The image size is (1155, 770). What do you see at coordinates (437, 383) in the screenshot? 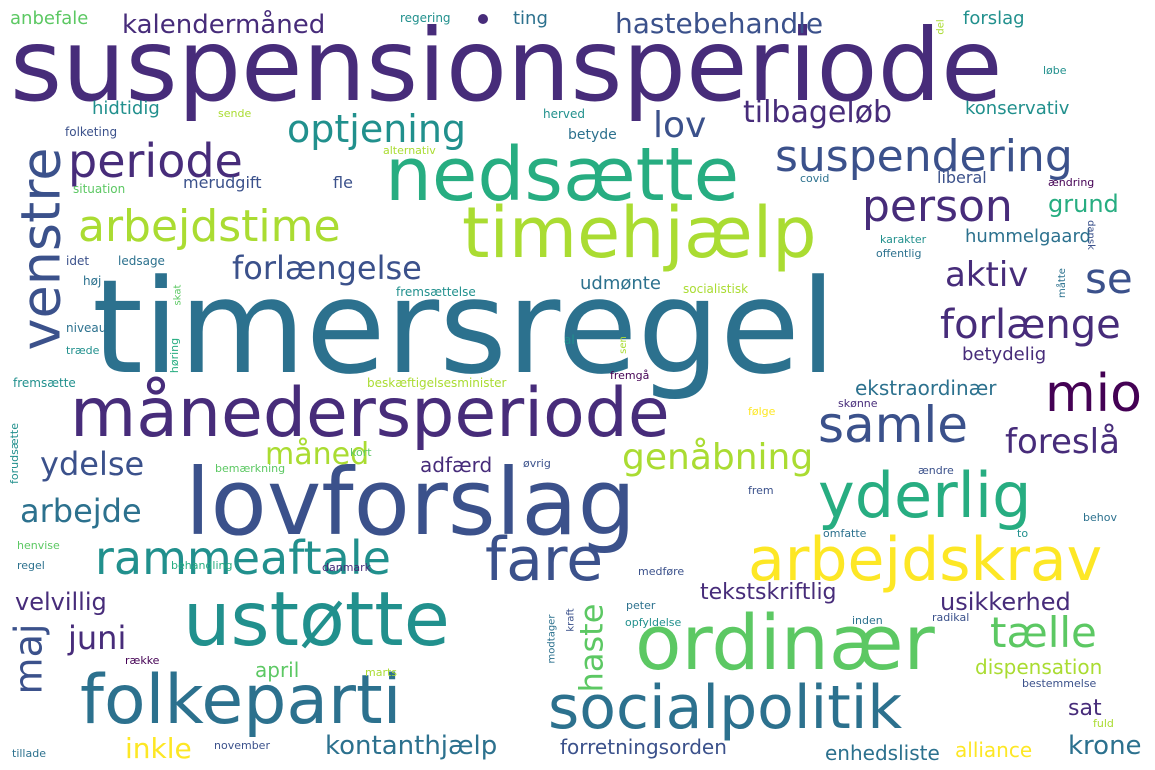
I see `word-beskaeftigelsesminister: beskæftigelsesminister` at bounding box center [437, 383].